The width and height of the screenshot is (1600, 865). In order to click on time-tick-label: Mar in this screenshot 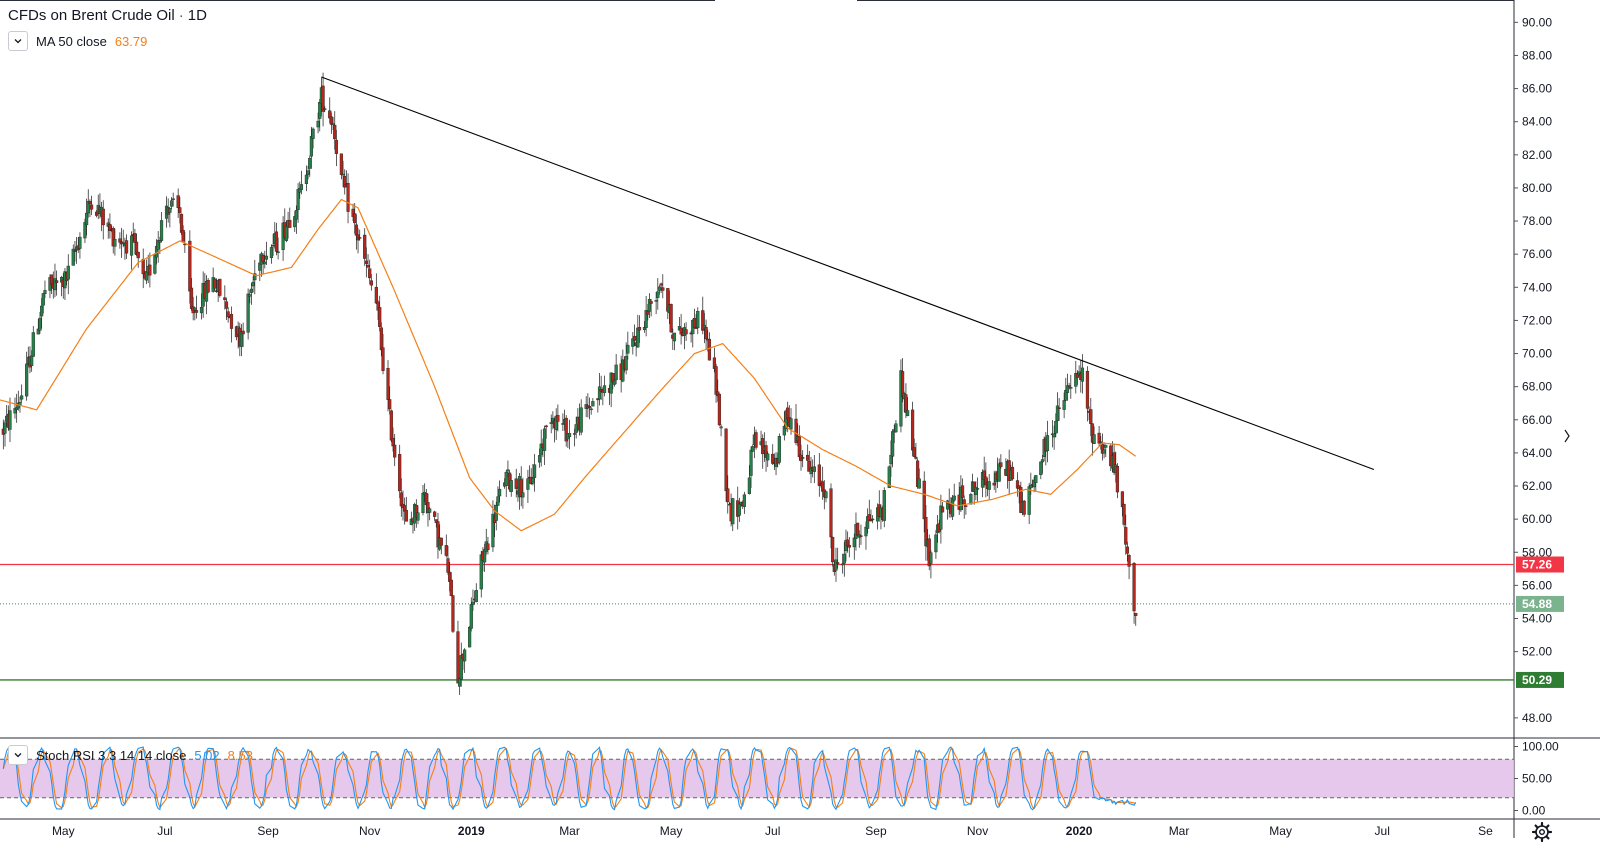, I will do `click(569, 831)`.